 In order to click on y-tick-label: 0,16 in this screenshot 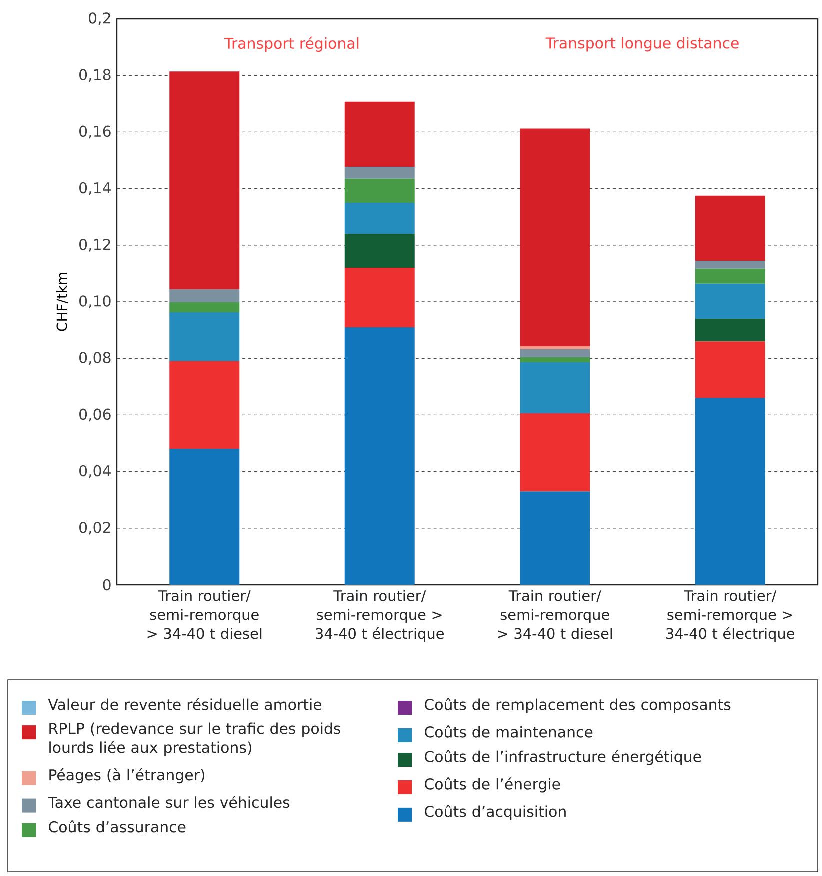, I will do `click(95, 132)`.